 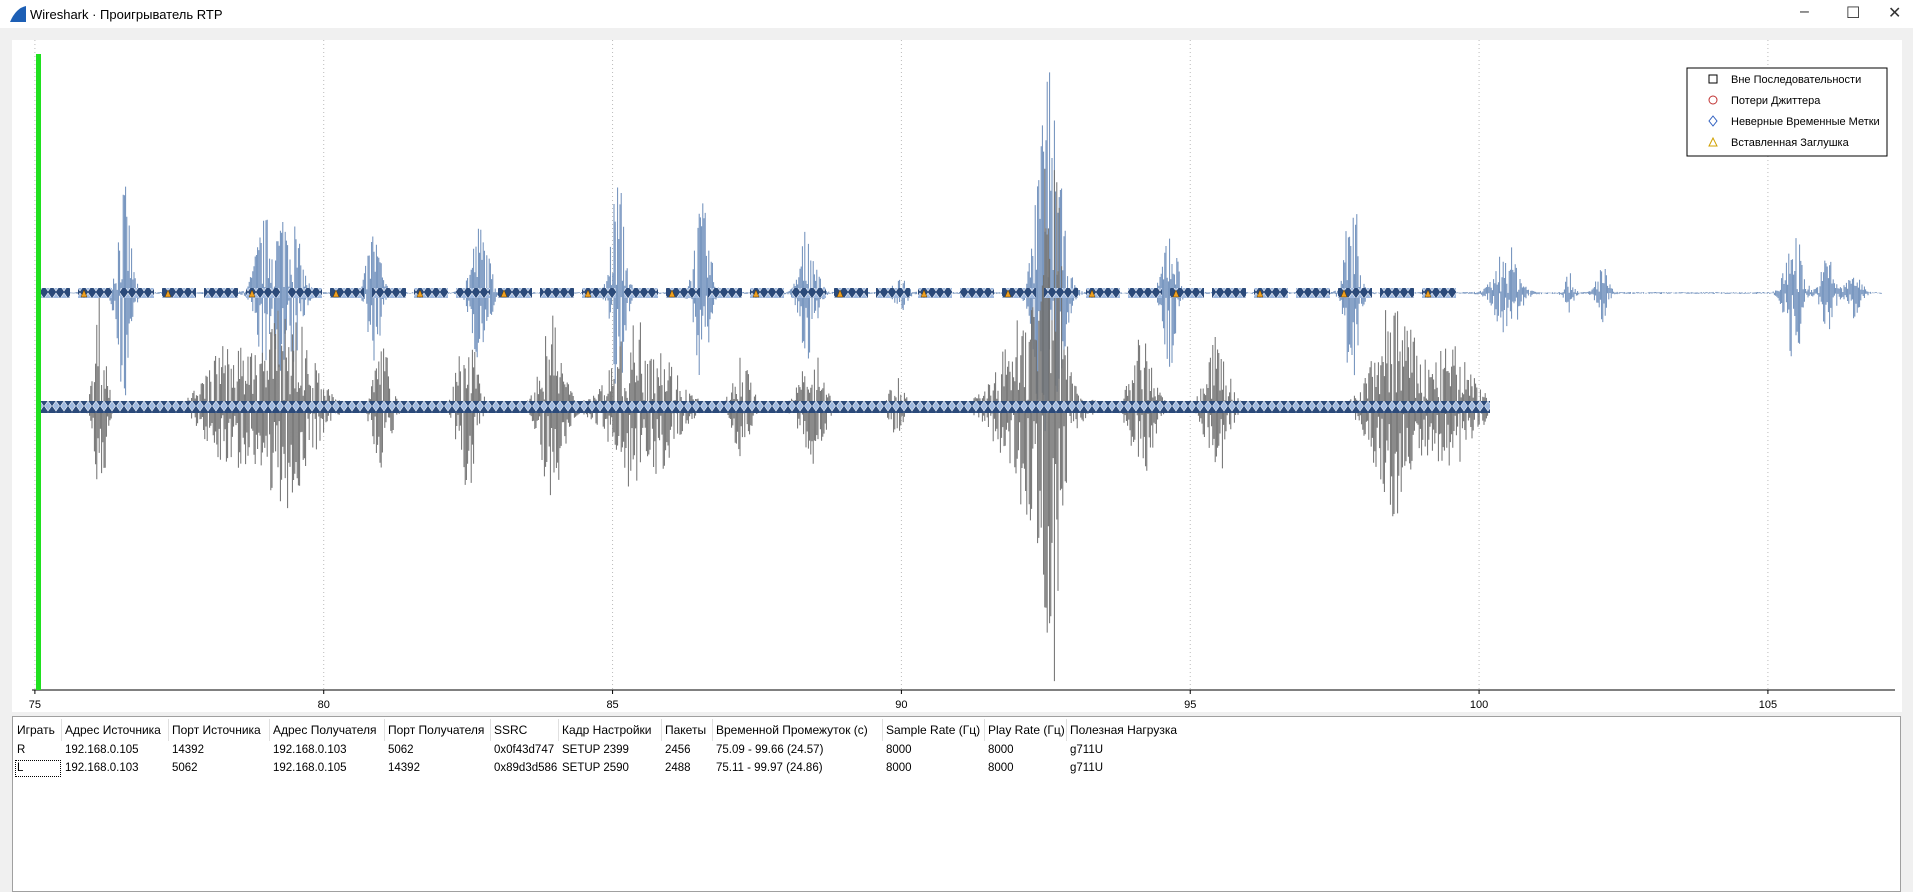 I want to click on column-header: Sample Rate (Гц), so click(x=933, y=730).